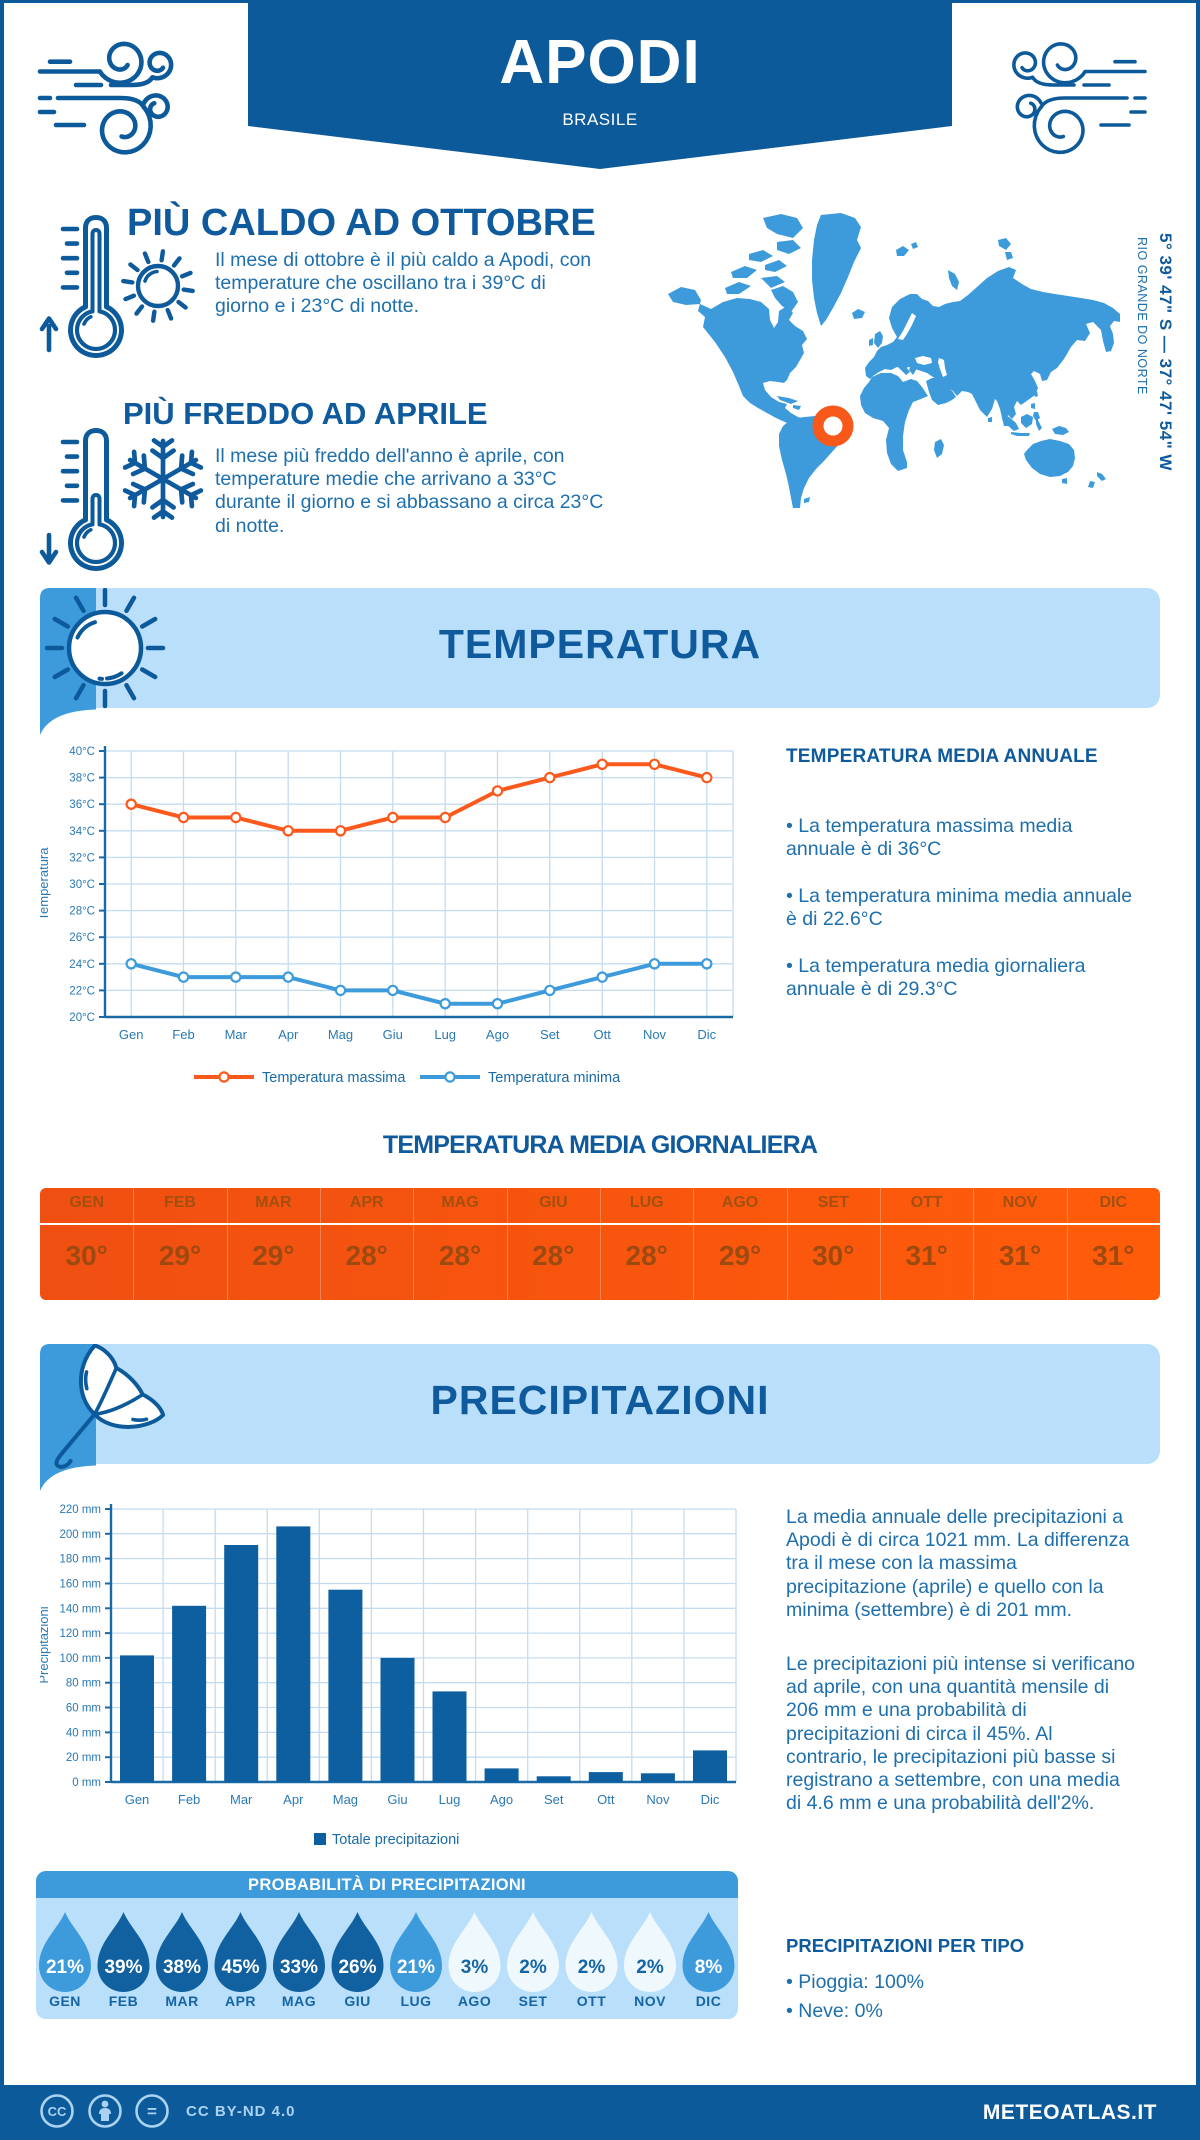 The image size is (1200, 2140). What do you see at coordinates (241, 2111) in the screenshot?
I see `svg-text: CC BY-ND 4.0` at bounding box center [241, 2111].